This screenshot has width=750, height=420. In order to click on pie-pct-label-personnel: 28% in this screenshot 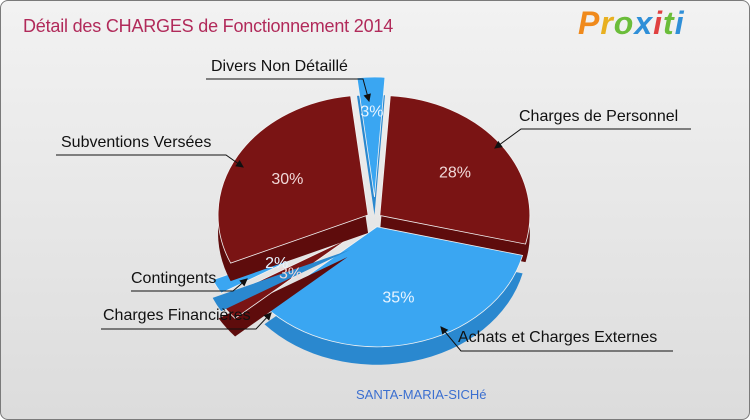, I will do `click(455, 173)`.